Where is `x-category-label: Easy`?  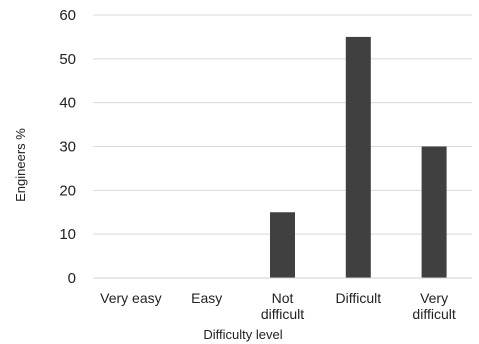 x-category-label: Easy is located at coordinates (206, 298).